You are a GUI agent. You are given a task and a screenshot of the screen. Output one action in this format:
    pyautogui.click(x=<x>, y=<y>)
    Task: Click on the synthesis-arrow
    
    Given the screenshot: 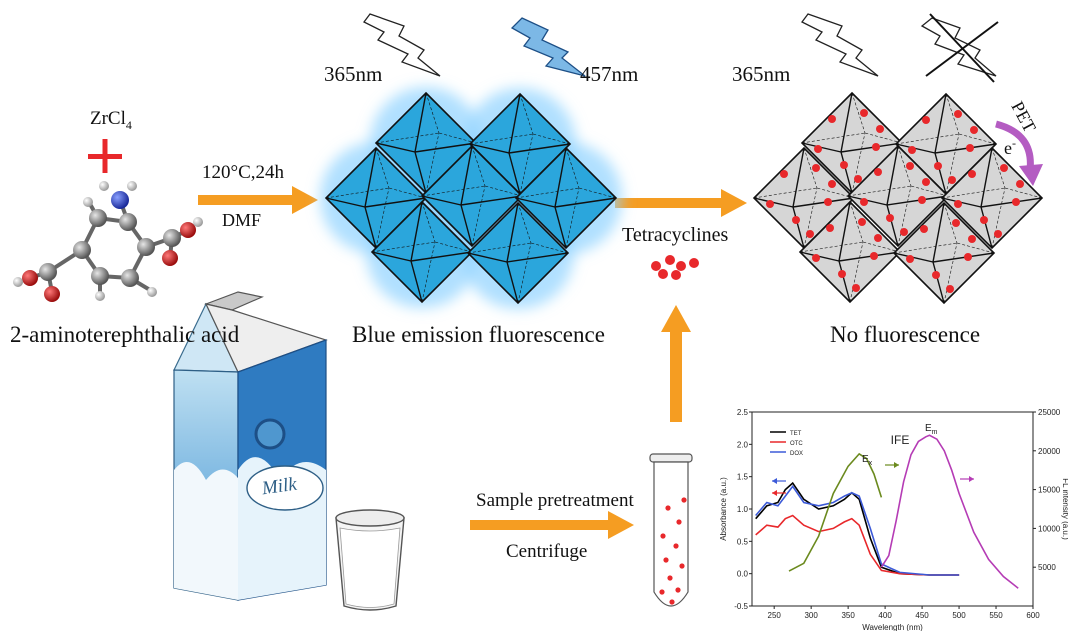 What is the action you would take?
    pyautogui.click(x=258, y=200)
    